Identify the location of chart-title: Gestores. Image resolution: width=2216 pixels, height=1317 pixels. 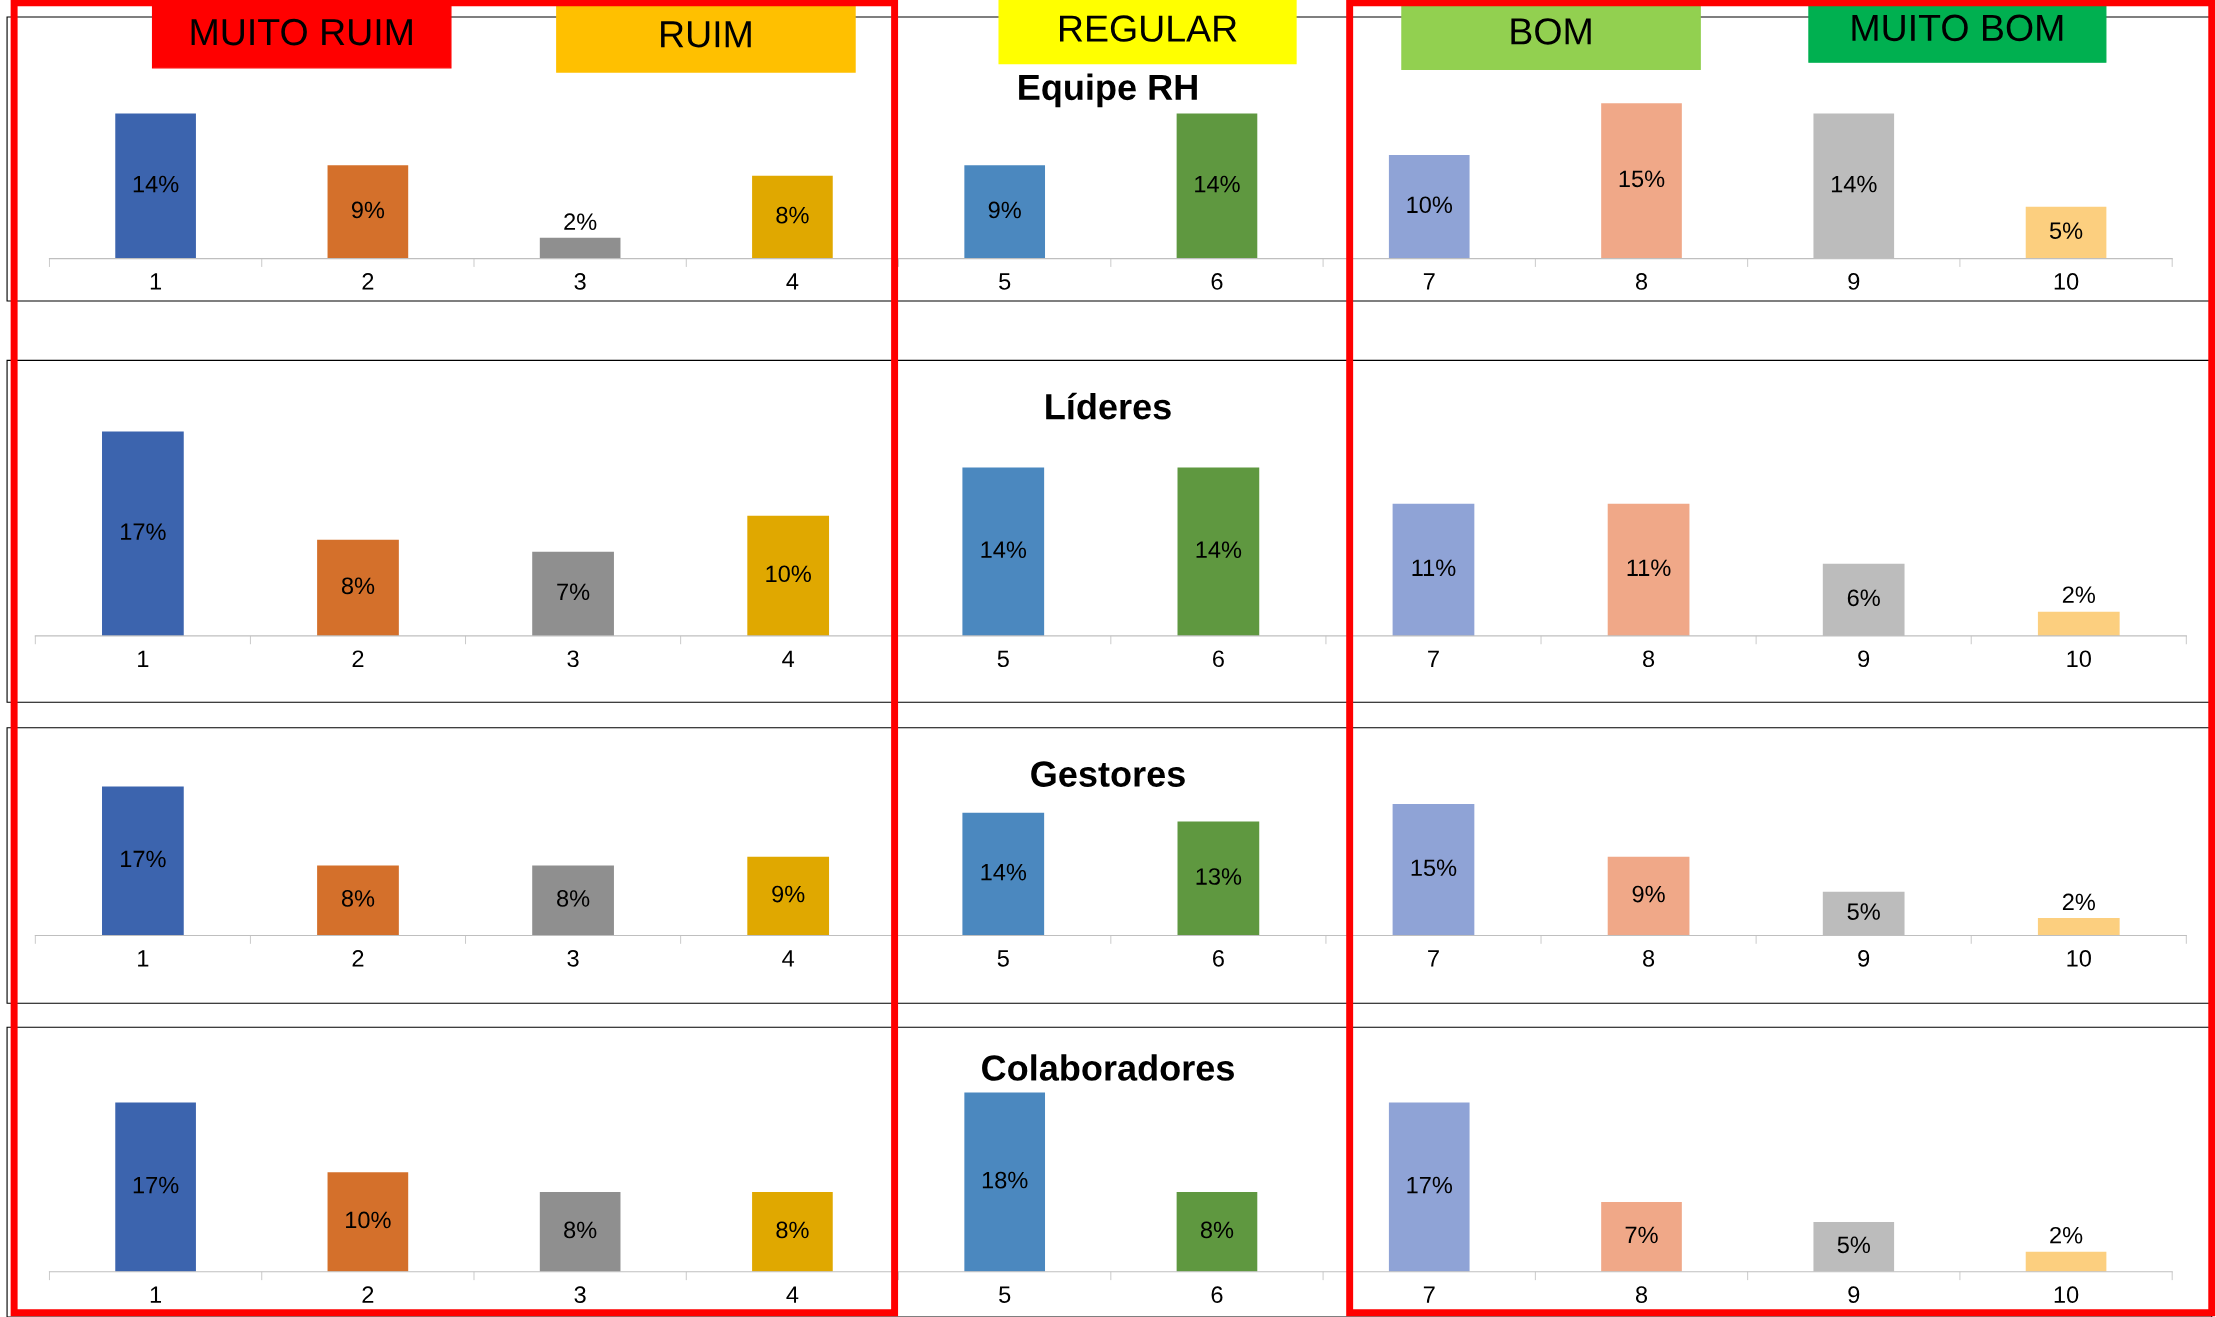
(1108, 774).